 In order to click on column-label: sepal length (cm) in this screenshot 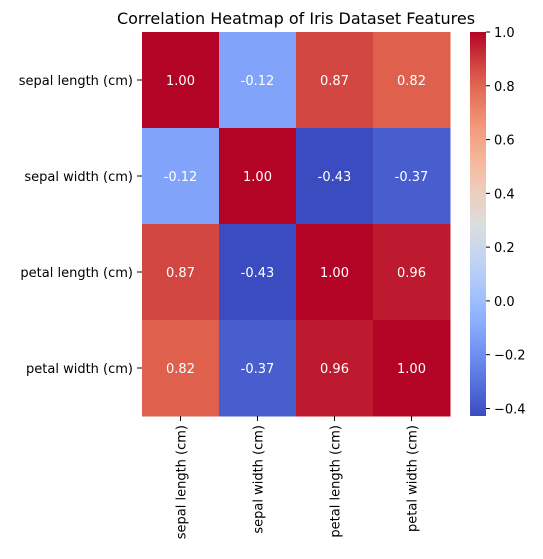, I will do `click(182, 482)`.